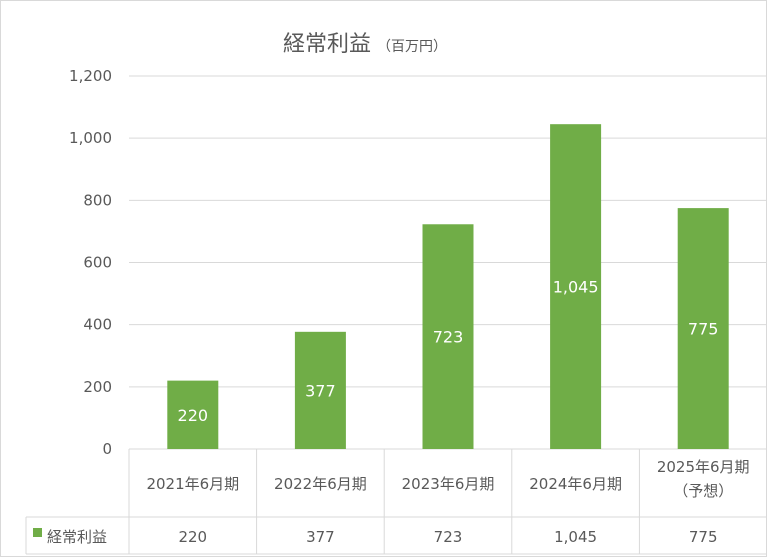  Describe the element at coordinates (448, 537) in the screenshot. I see `table-value: 723` at that location.